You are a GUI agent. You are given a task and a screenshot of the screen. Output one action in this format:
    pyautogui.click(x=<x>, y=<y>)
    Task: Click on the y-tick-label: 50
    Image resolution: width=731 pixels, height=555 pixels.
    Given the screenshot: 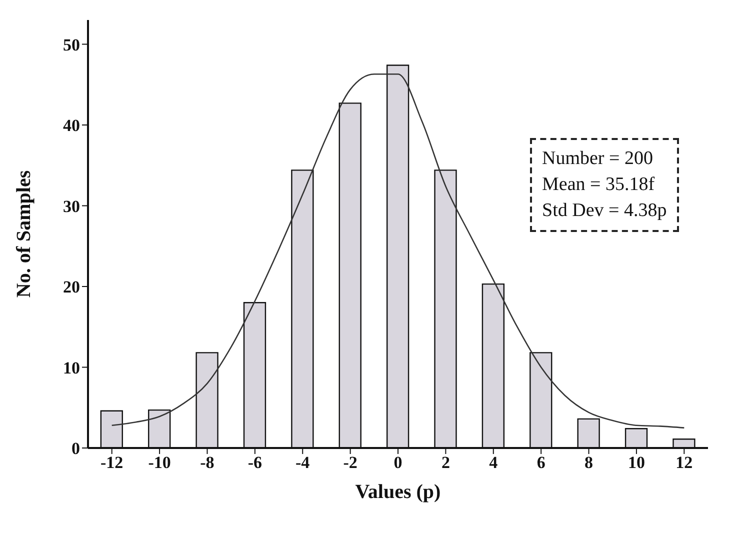 What is the action you would take?
    pyautogui.click(x=71, y=44)
    